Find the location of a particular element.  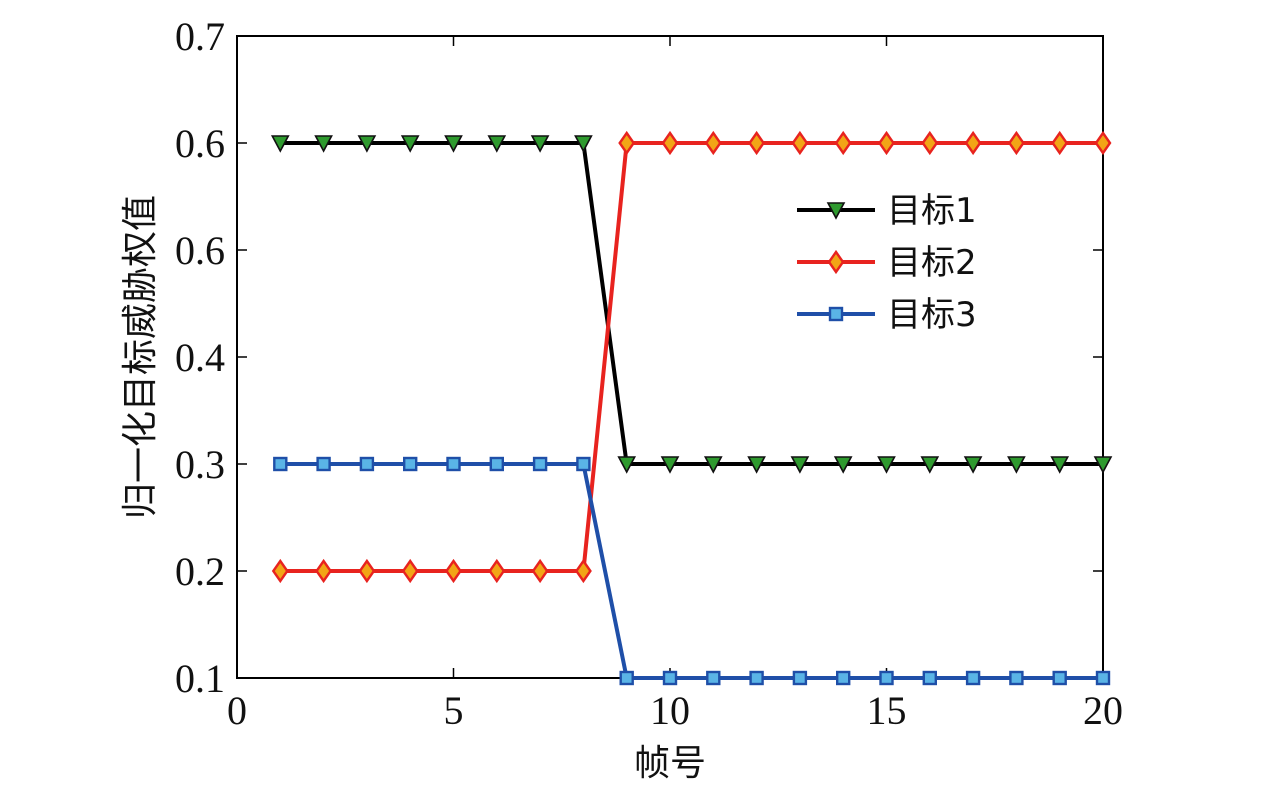

y-tick-label: 0.1 is located at coordinates (200, 678).